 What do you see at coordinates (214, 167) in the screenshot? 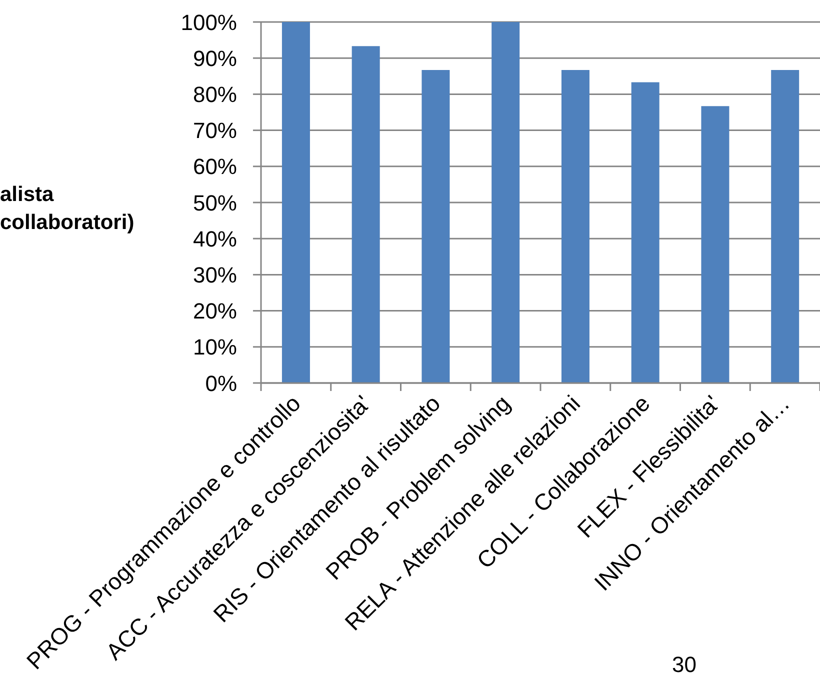
I see `y-tick-label: 60%` at bounding box center [214, 167].